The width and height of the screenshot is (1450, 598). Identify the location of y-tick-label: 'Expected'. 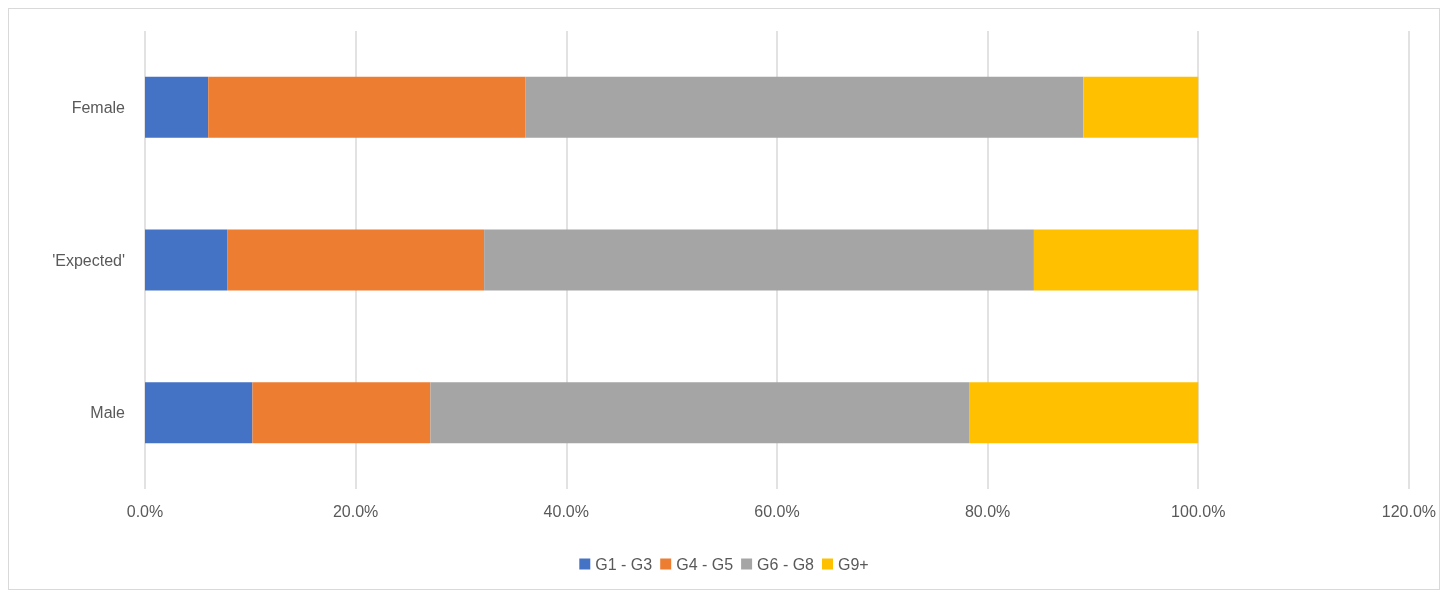
(88, 260).